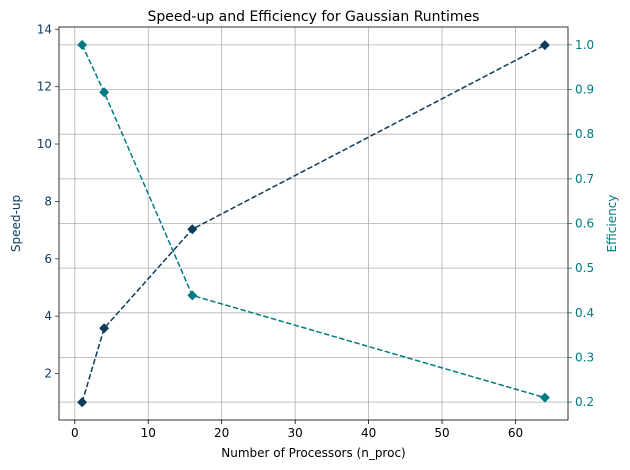 This screenshot has width=630, height=470. I want to click on x-tick-label: 30, so click(294, 433).